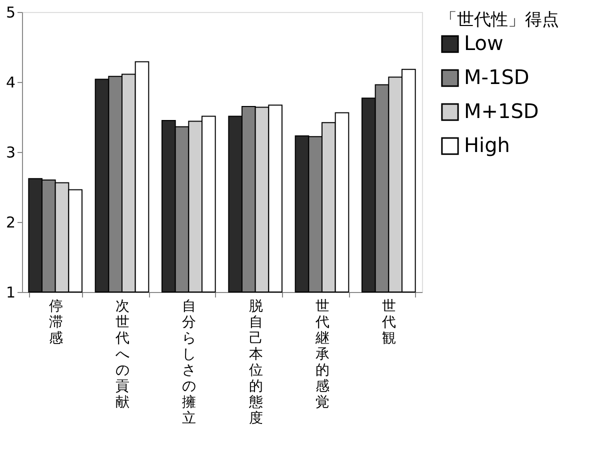  Describe the element at coordinates (322, 354) in the screenshot. I see `x-tick-label: 世代継承的感覚` at that location.